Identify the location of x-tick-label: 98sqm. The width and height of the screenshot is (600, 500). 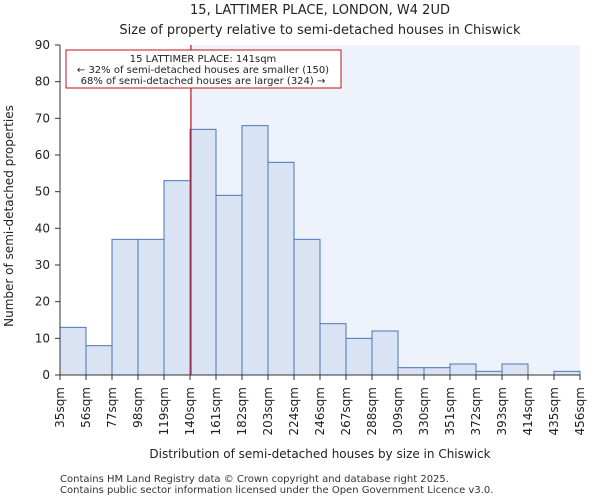
(138, 407).